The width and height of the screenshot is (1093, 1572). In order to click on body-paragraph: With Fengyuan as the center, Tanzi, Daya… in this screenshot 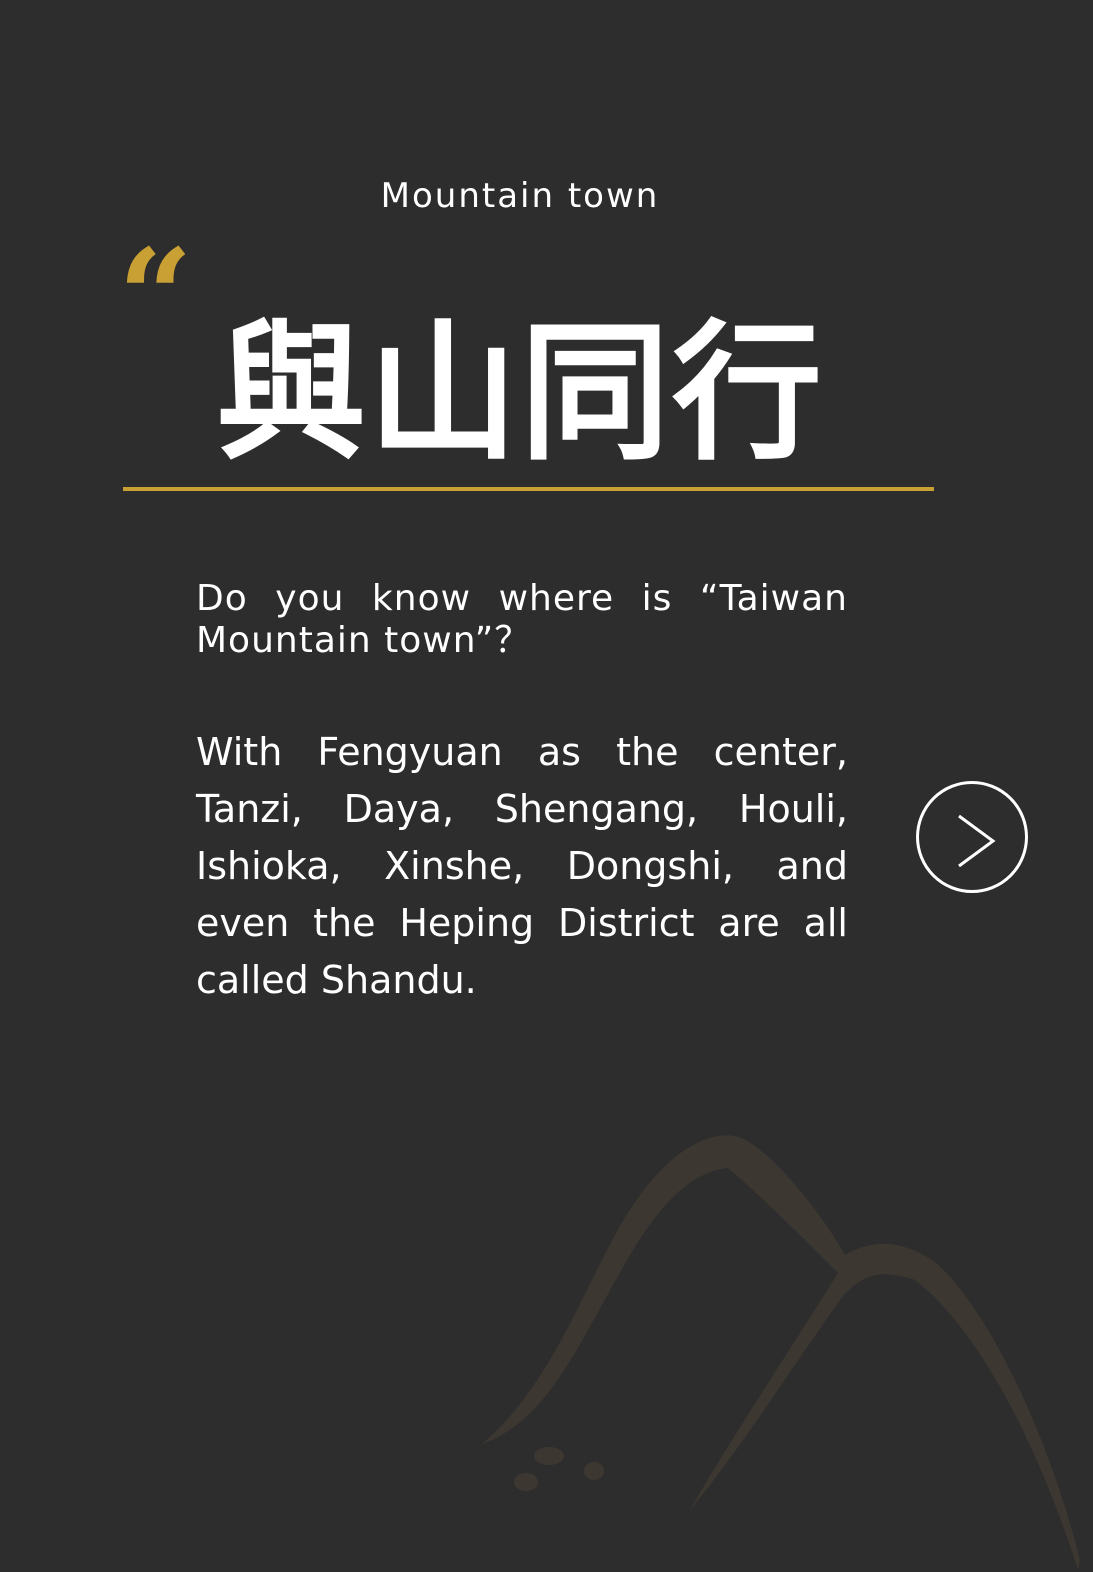, I will do `click(522, 866)`.